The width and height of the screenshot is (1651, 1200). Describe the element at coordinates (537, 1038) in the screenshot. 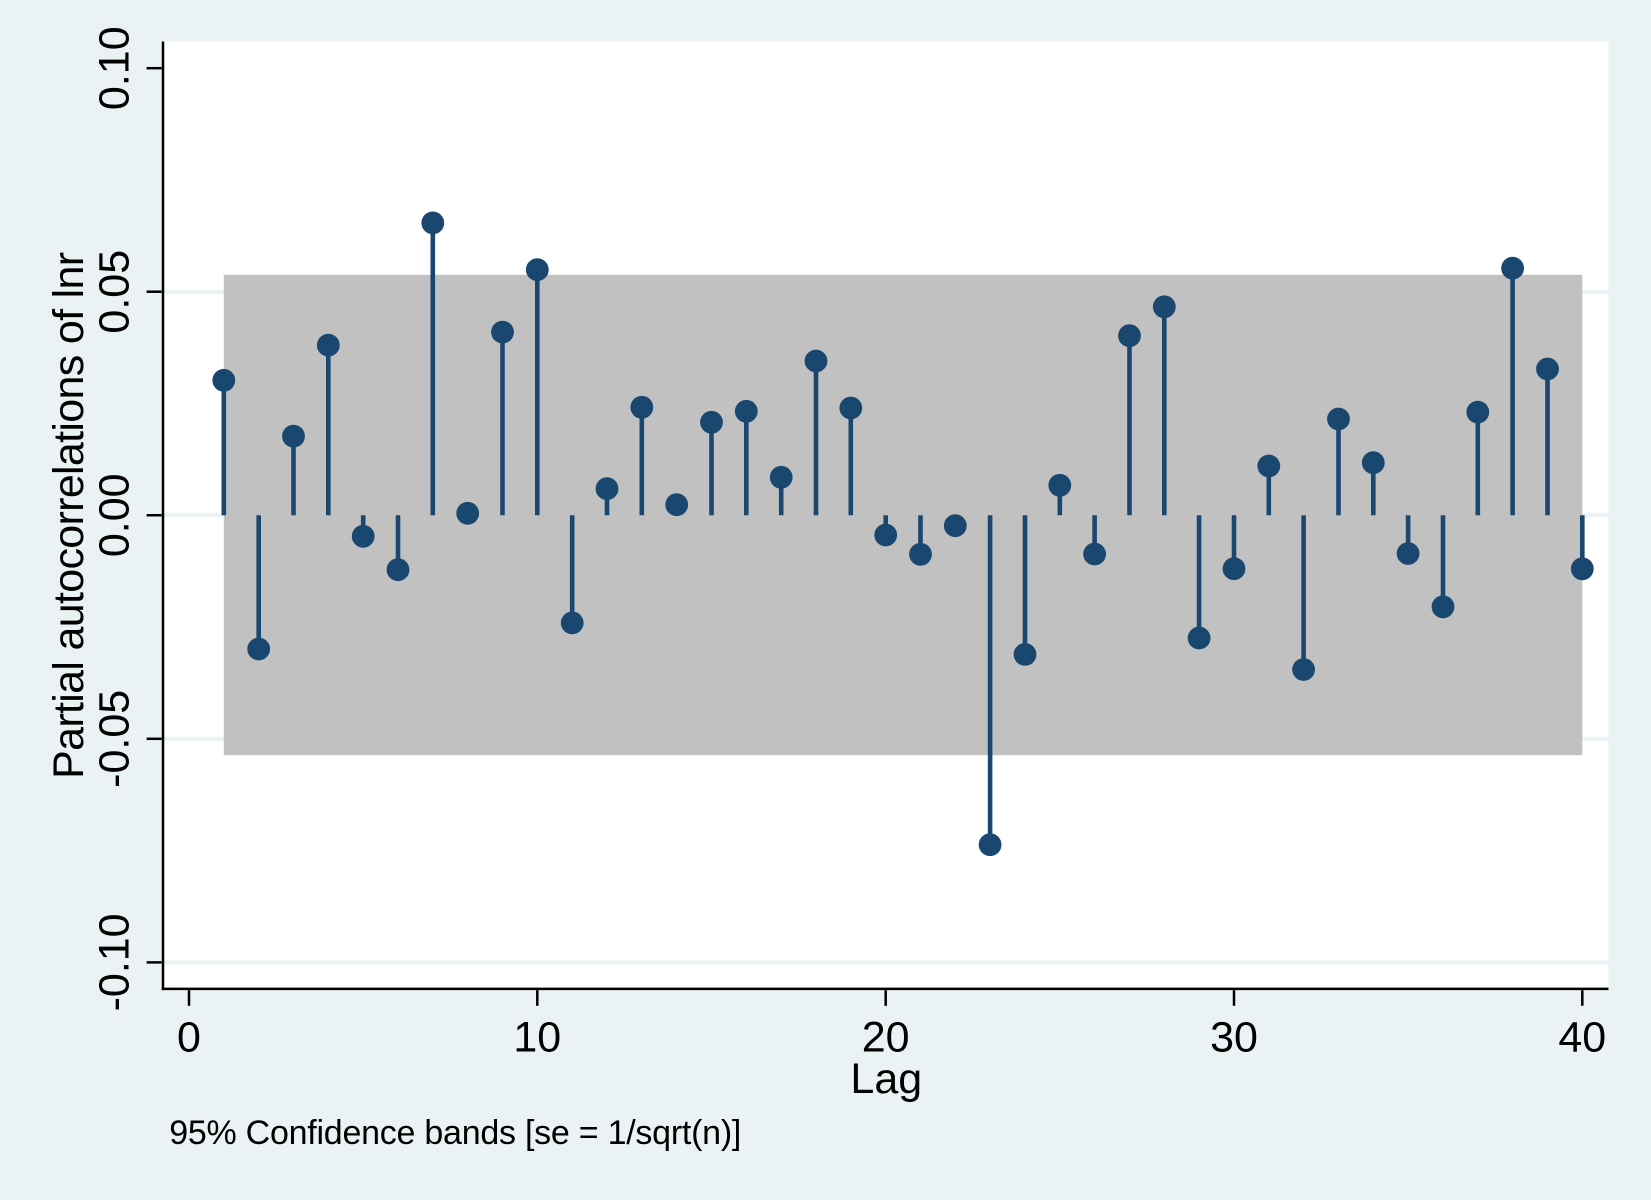

I see `svg-text: 10` at that location.